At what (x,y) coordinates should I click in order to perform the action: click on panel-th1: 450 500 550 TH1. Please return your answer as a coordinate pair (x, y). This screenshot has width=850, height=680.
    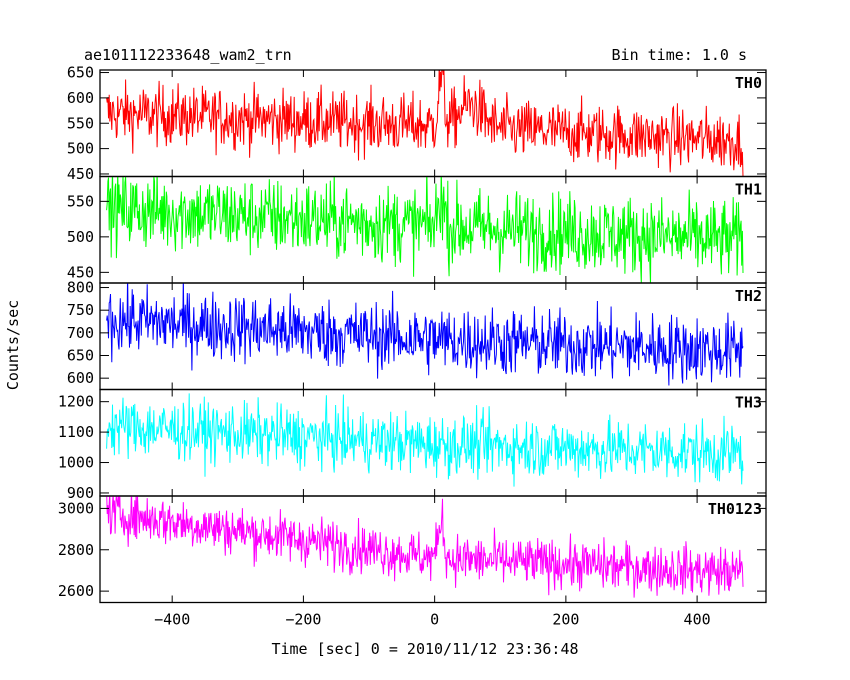
    Looking at the image, I should click on (417, 229).